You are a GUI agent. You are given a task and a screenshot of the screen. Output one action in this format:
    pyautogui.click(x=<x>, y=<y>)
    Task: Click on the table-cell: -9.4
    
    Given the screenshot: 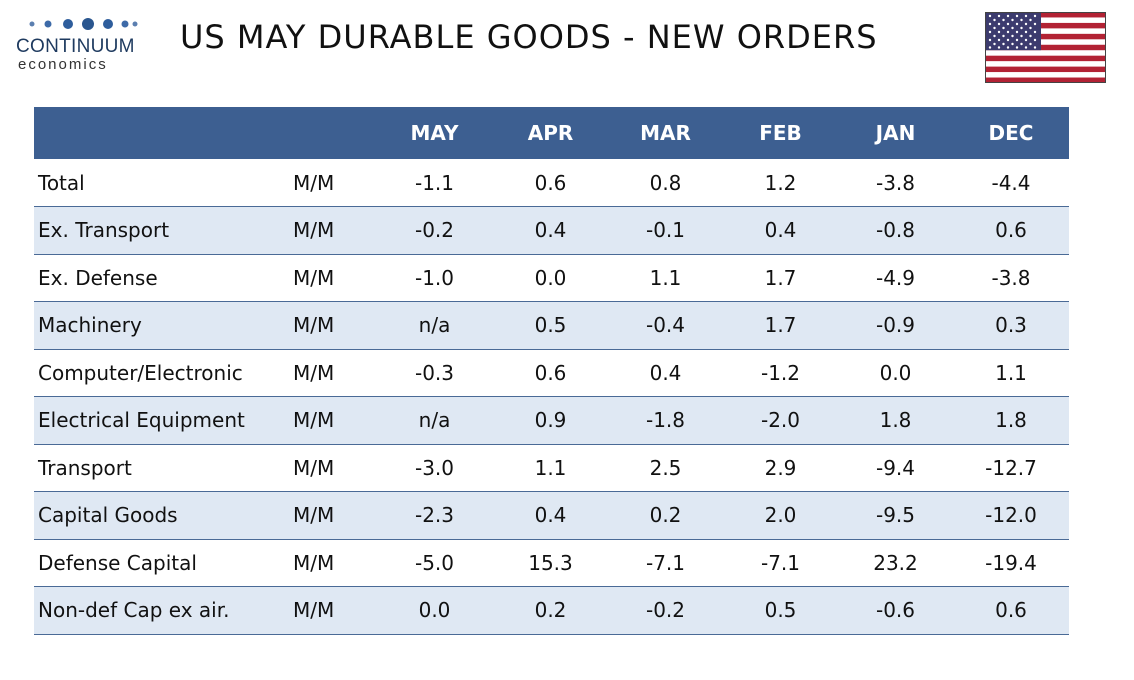 What is the action you would take?
    pyautogui.click(x=895, y=467)
    